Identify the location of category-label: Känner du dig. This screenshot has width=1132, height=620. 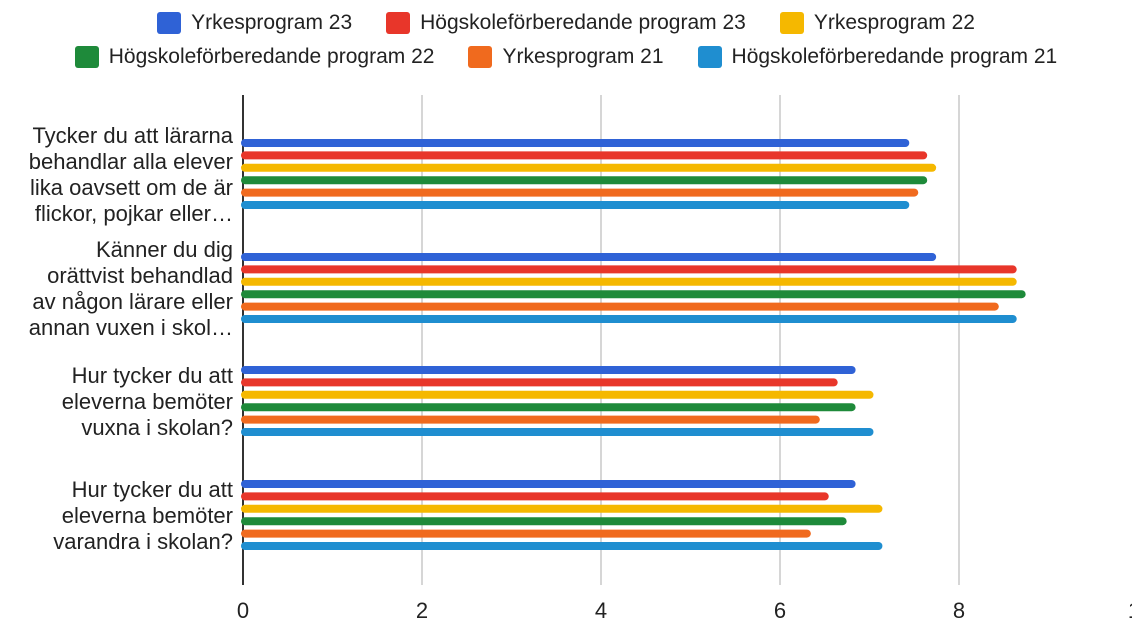
(164, 249).